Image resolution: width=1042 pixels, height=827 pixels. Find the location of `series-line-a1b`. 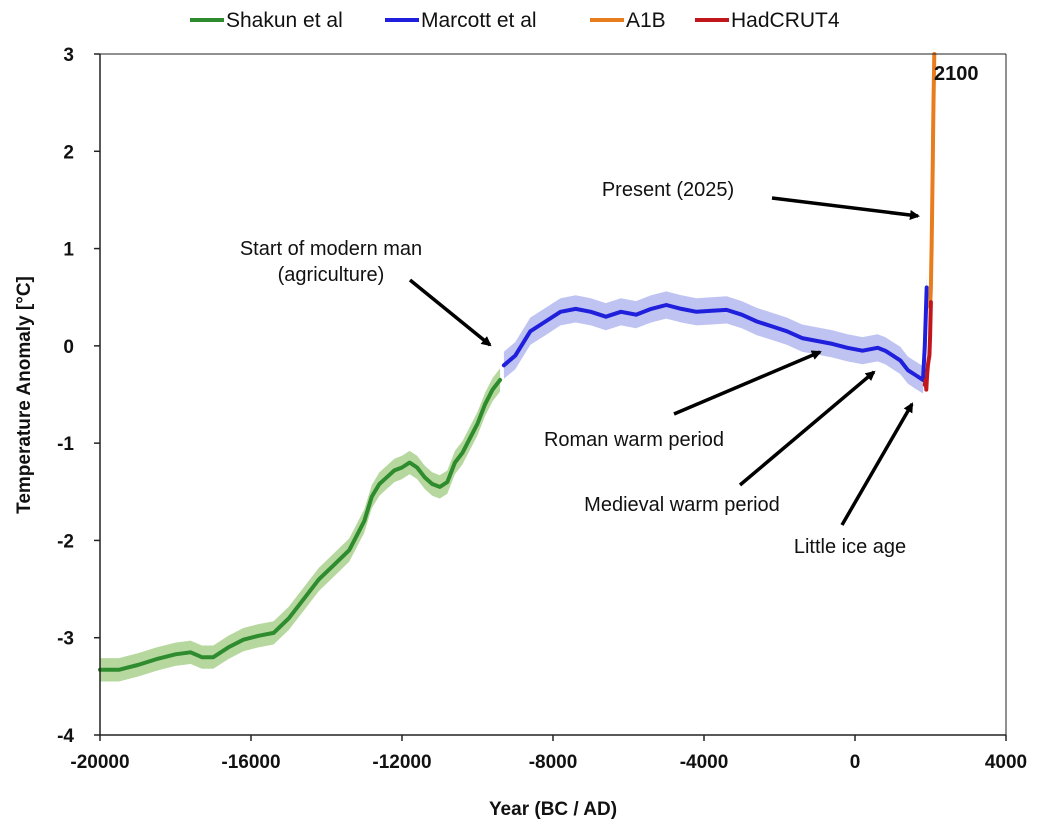

series-line-a1b is located at coordinates (932, 180).